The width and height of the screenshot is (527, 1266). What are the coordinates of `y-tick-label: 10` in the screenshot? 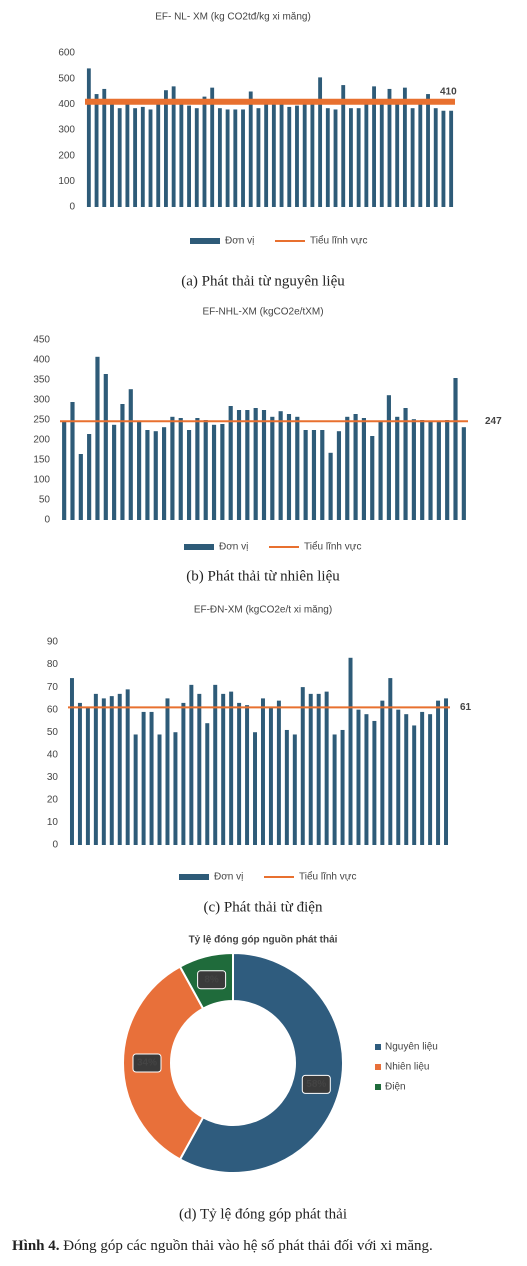 It's located at (53, 822).